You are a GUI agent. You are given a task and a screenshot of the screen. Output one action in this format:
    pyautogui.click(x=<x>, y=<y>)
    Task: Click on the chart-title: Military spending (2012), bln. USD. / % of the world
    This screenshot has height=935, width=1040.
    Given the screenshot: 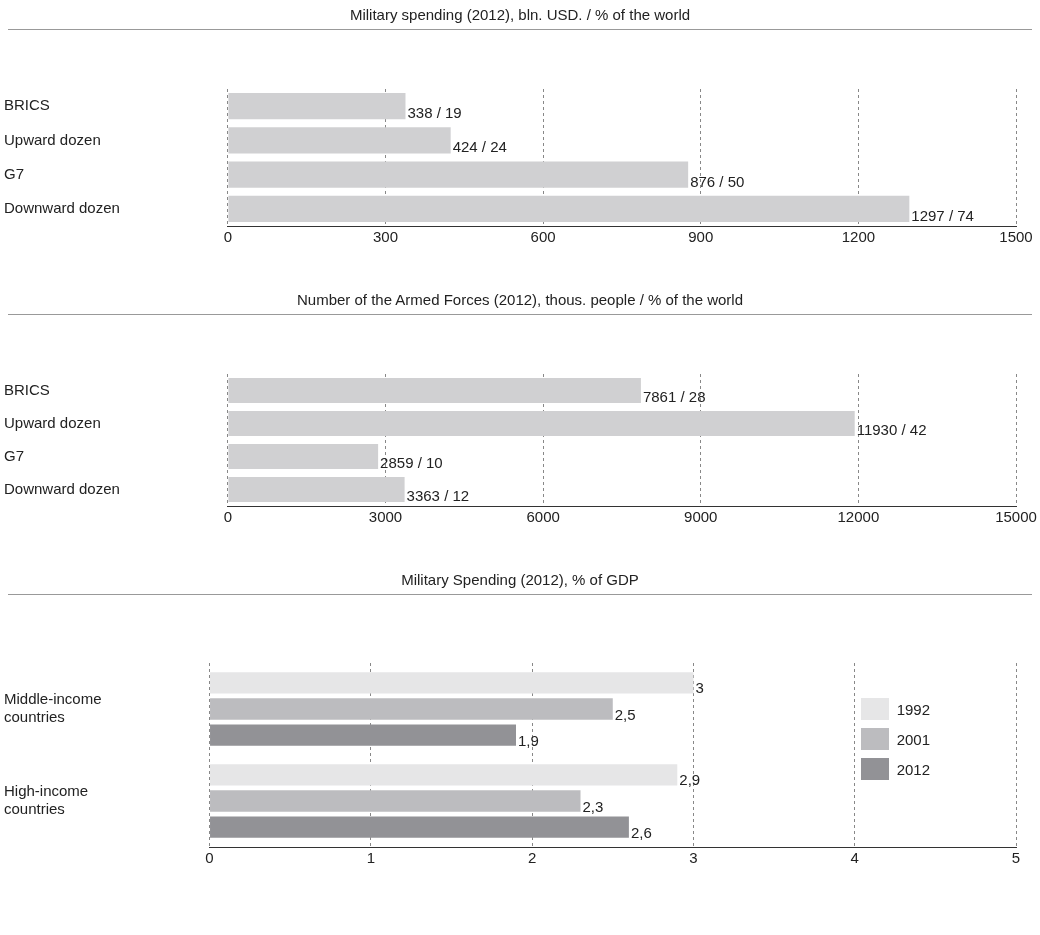 What is the action you would take?
    pyautogui.click(x=520, y=15)
    